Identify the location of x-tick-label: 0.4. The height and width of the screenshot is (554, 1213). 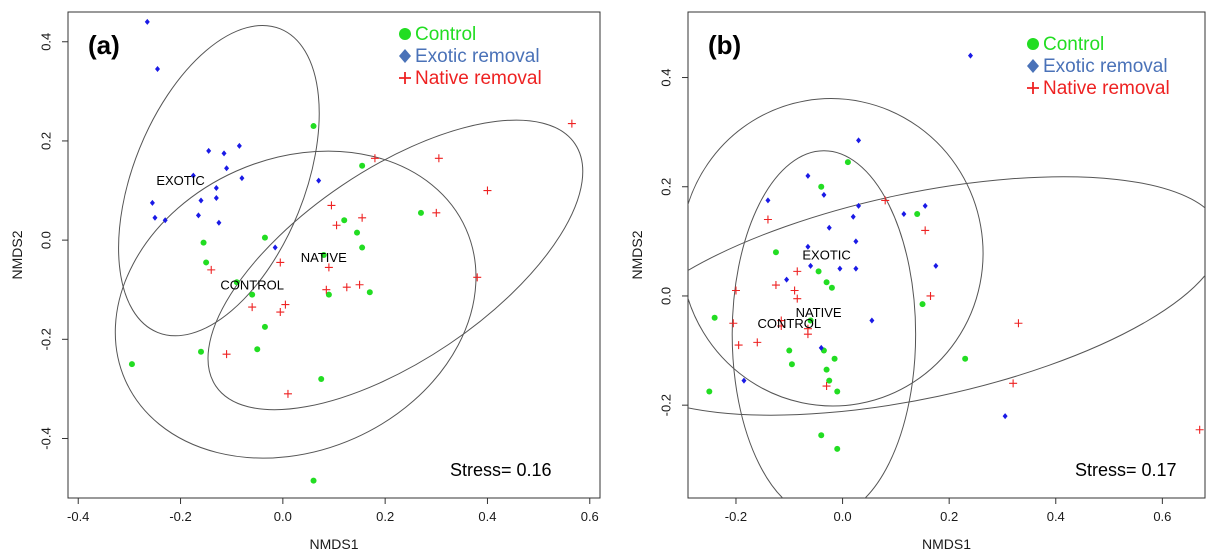
(487, 516).